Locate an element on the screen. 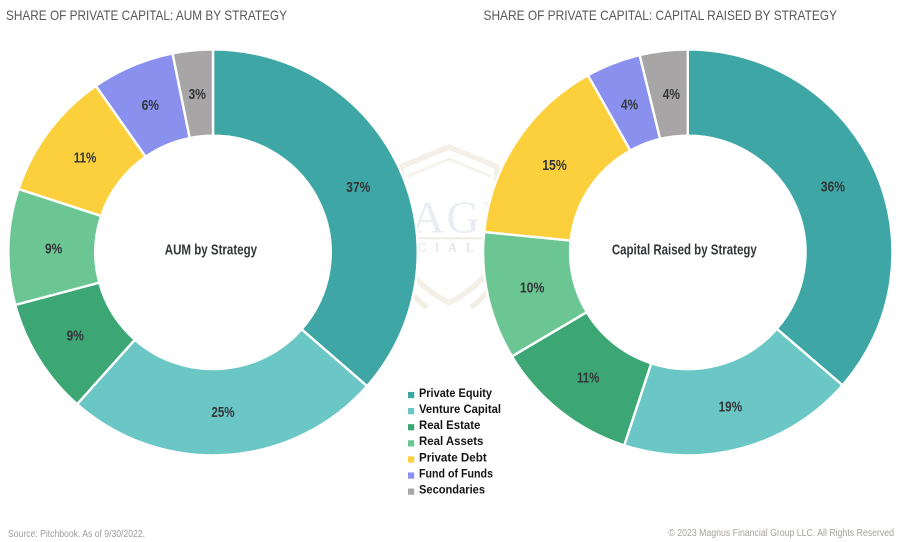 The width and height of the screenshot is (900, 542). svg-text: 37% is located at coordinates (358, 187).